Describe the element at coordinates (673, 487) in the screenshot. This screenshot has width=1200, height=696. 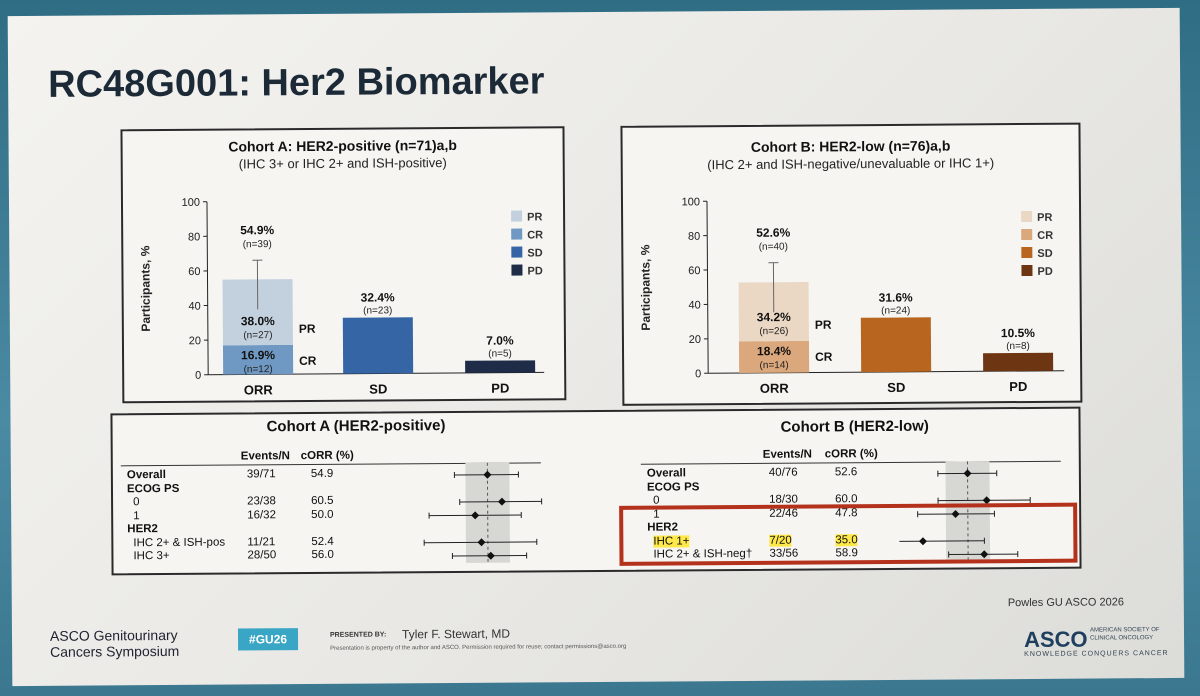
I see `forest-b-row: ECOG PS` at that location.